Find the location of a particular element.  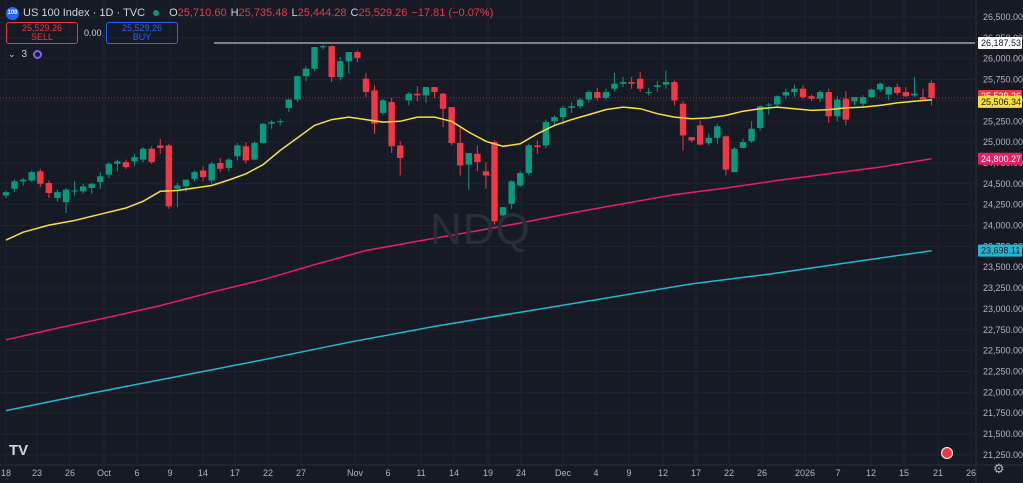

trade-panel: 25,529.26 SELL 0.00 25,529.26 BUY is located at coordinates (92, 33).